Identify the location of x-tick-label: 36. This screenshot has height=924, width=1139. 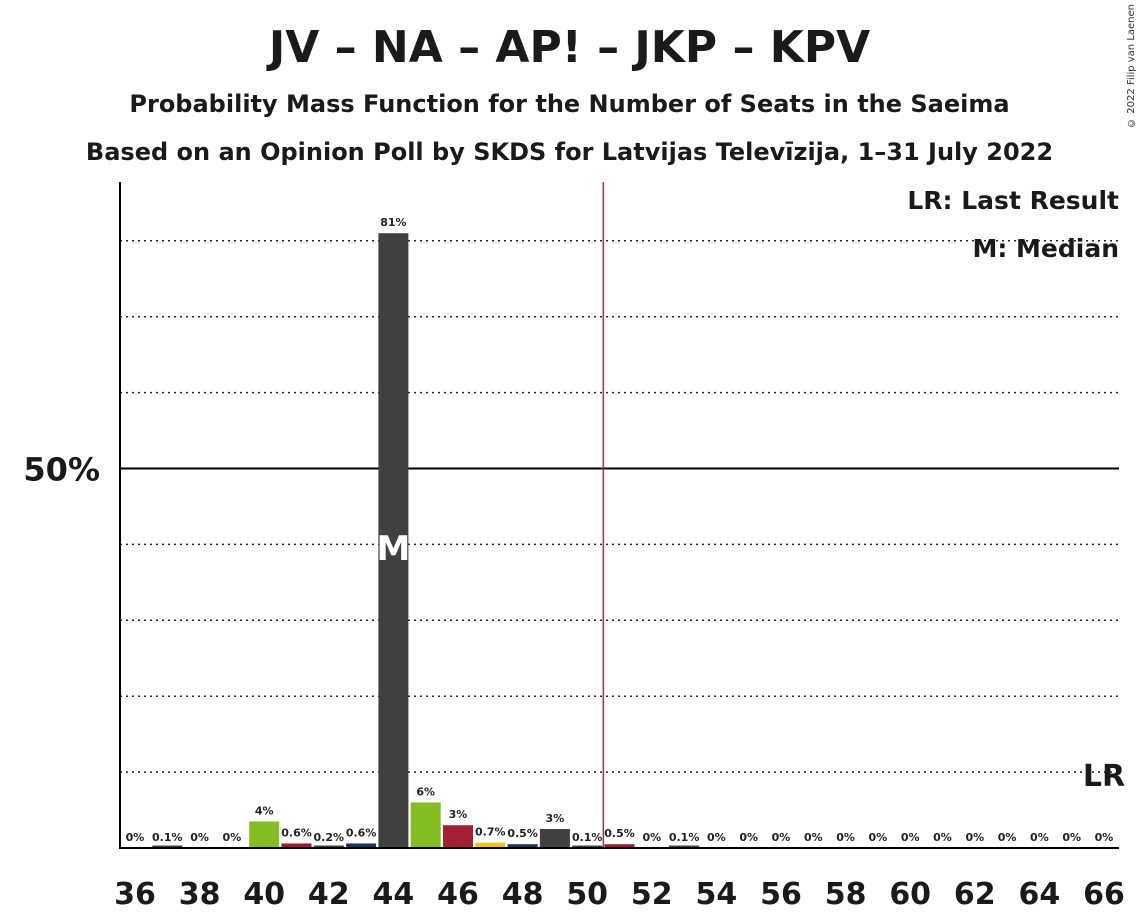
(135, 894).